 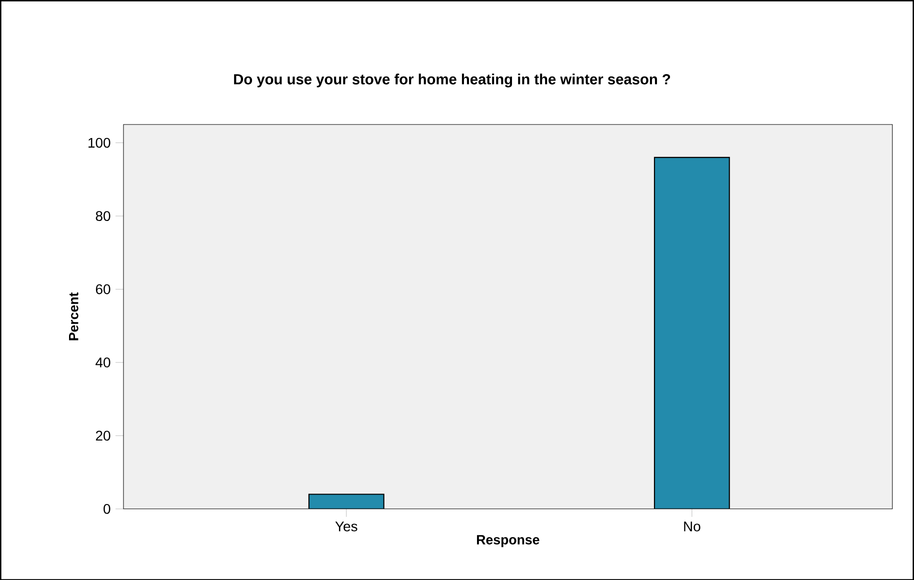 What do you see at coordinates (107, 509) in the screenshot?
I see `y-tick-label: 0` at bounding box center [107, 509].